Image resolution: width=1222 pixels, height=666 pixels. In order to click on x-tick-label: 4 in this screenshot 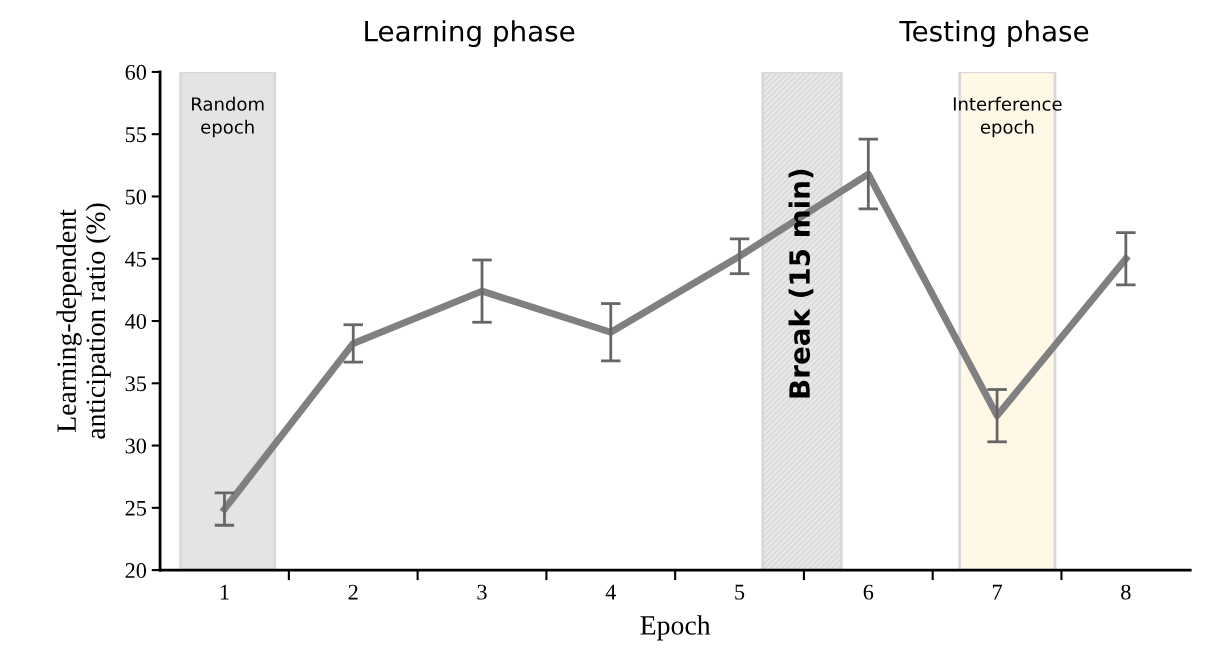, I will do `click(610, 592)`.